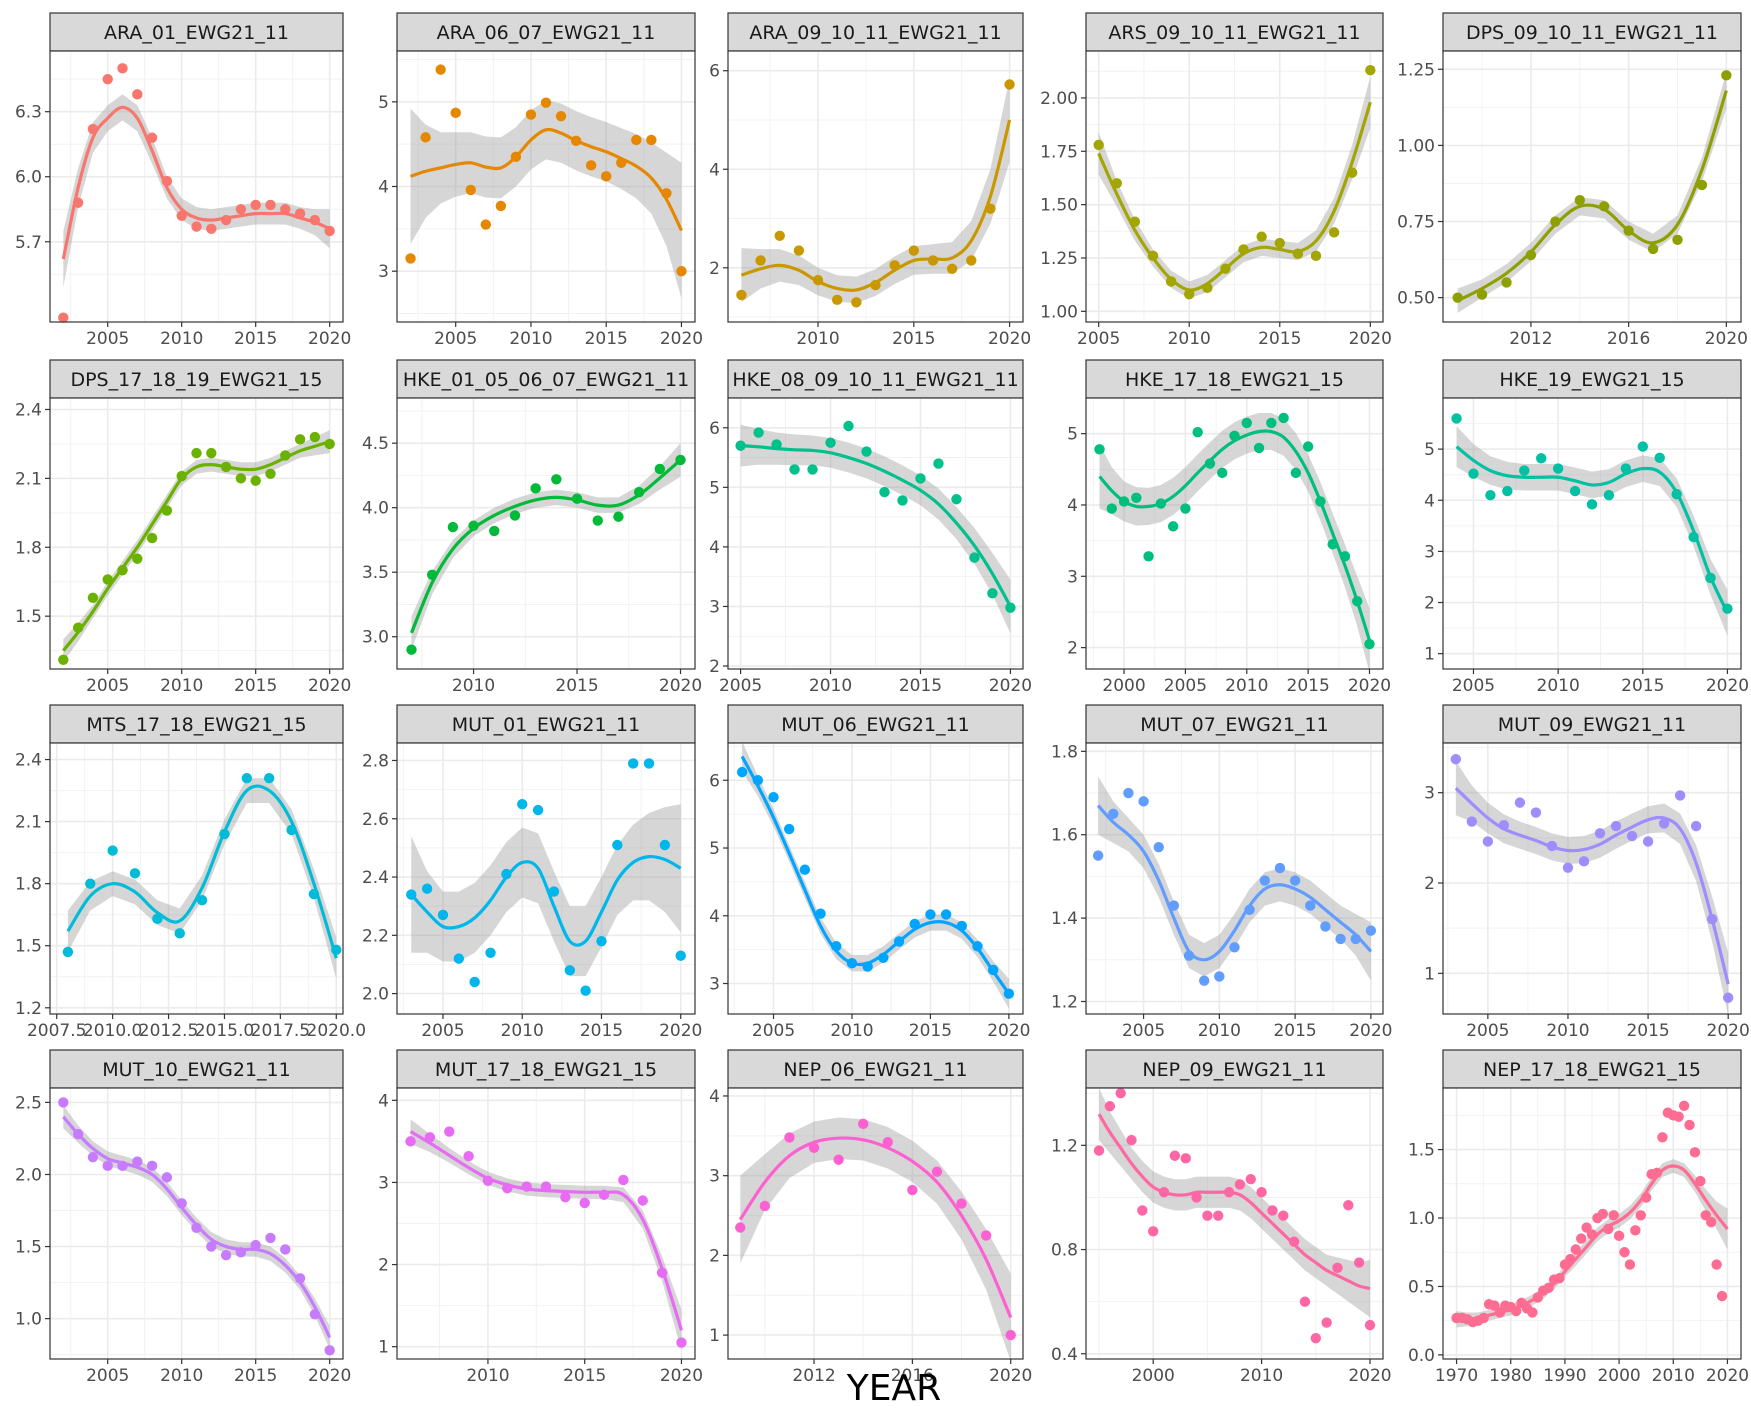 This screenshot has width=1751, height=1415. Describe the element at coordinates (546, 380) in the screenshot. I see `facet-strip-label: HKE_01_05_06_07_EWG21_11` at that location.